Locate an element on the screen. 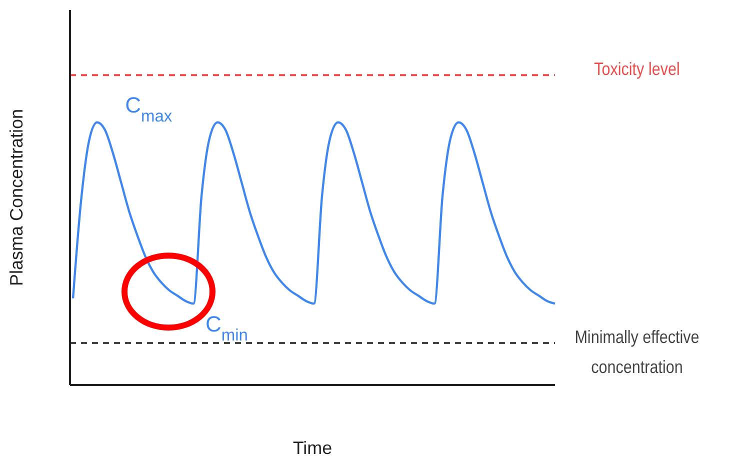 The width and height of the screenshot is (742, 462). y-axis-title: Plasma Concentration is located at coordinates (16, 197).